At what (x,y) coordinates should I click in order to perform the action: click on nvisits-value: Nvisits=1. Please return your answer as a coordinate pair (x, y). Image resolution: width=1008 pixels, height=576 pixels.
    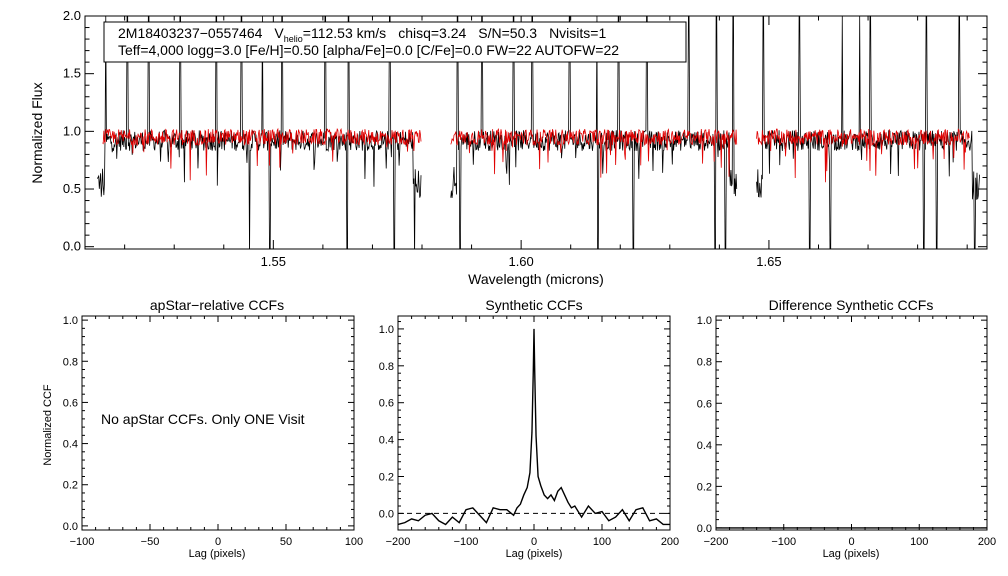
    Looking at the image, I should click on (577, 33).